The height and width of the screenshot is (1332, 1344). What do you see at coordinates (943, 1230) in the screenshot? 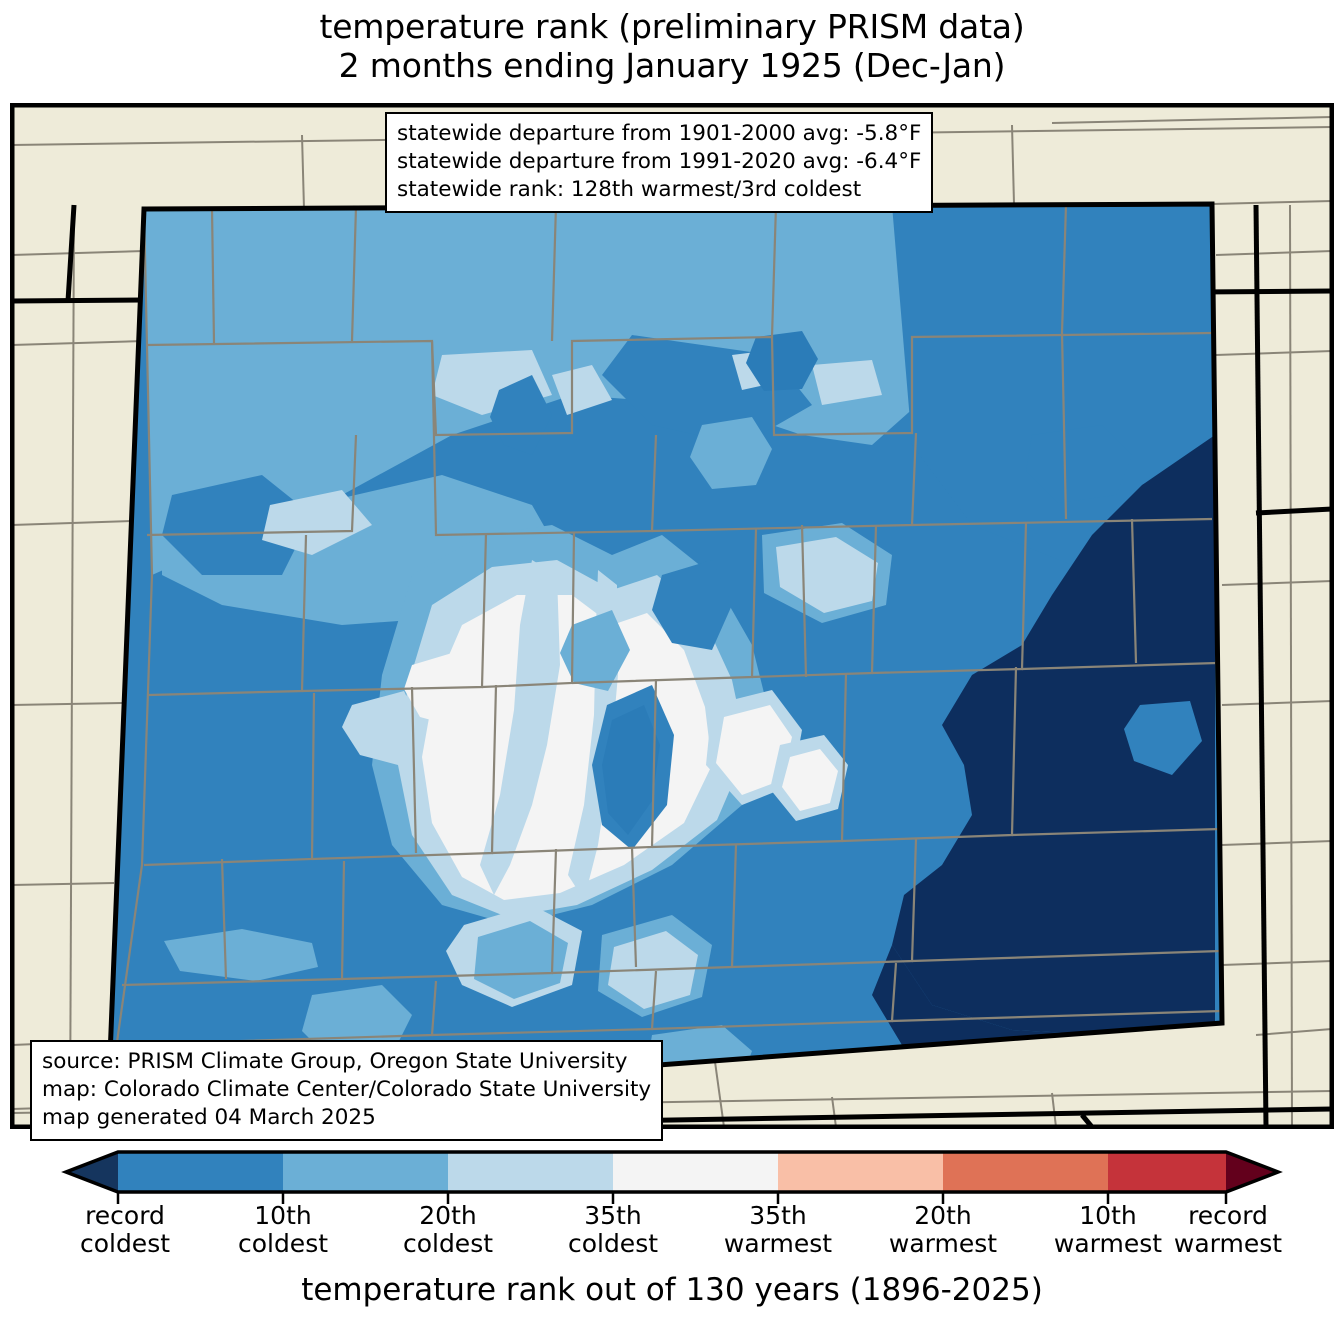
I see `colorbar-tick-label-20th-warmest: 20th warmest` at bounding box center [943, 1230].